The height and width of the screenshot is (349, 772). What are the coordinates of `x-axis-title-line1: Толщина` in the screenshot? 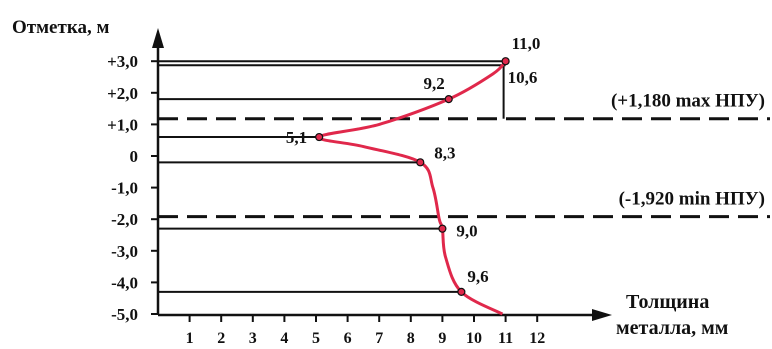 It's located at (667, 302).